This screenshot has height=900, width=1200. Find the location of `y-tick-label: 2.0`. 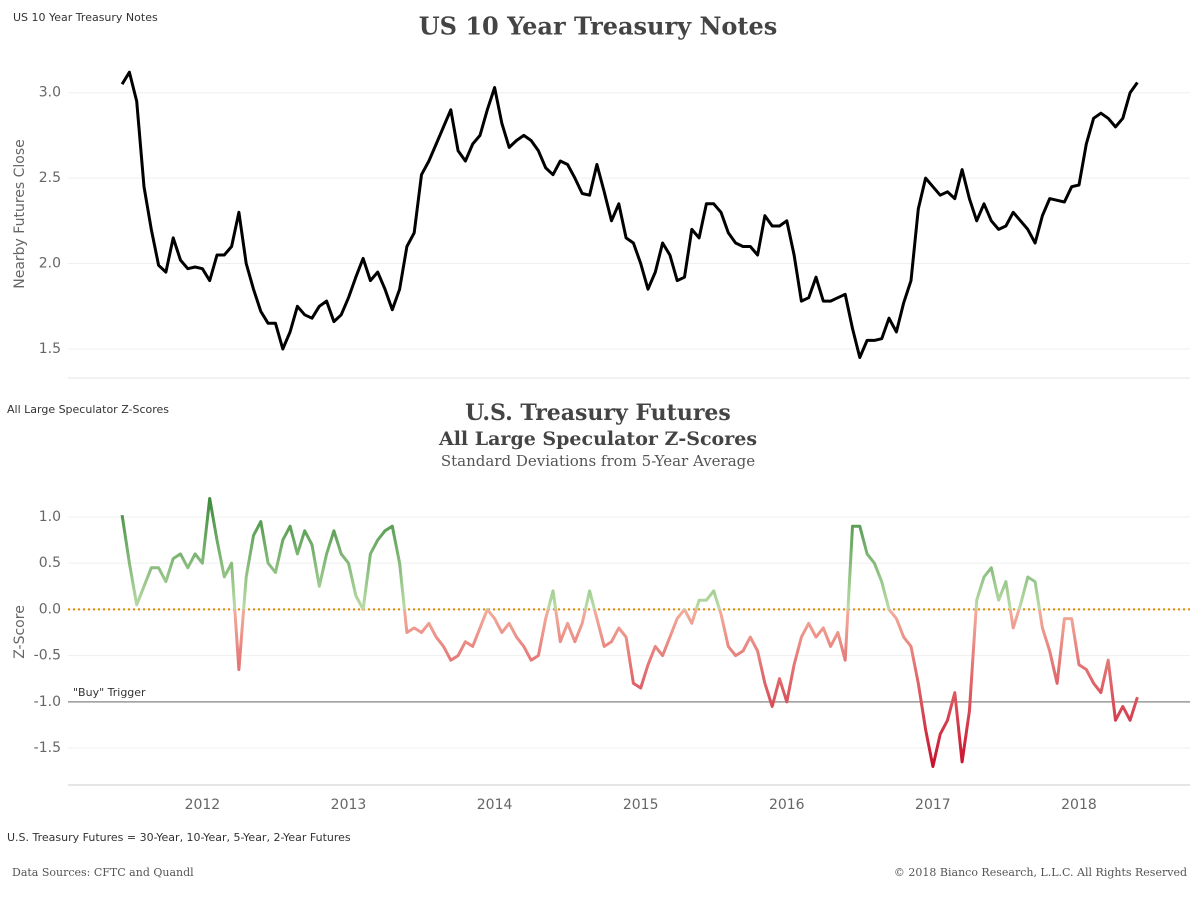

y-tick-label: 2.0 is located at coordinates (50, 264).